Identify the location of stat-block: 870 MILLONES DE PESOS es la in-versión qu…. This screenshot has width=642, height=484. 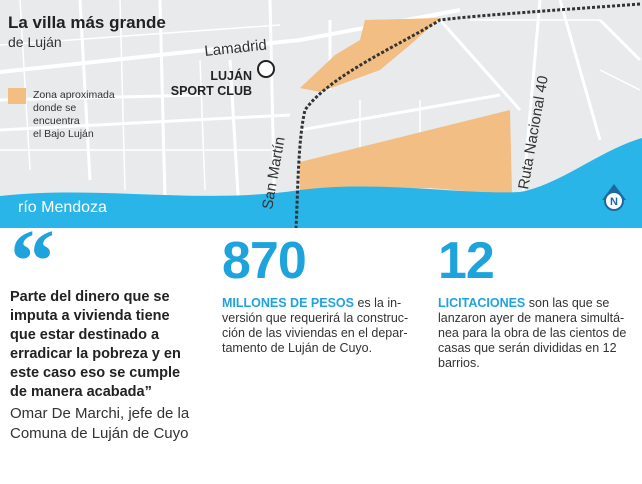
(327, 294).